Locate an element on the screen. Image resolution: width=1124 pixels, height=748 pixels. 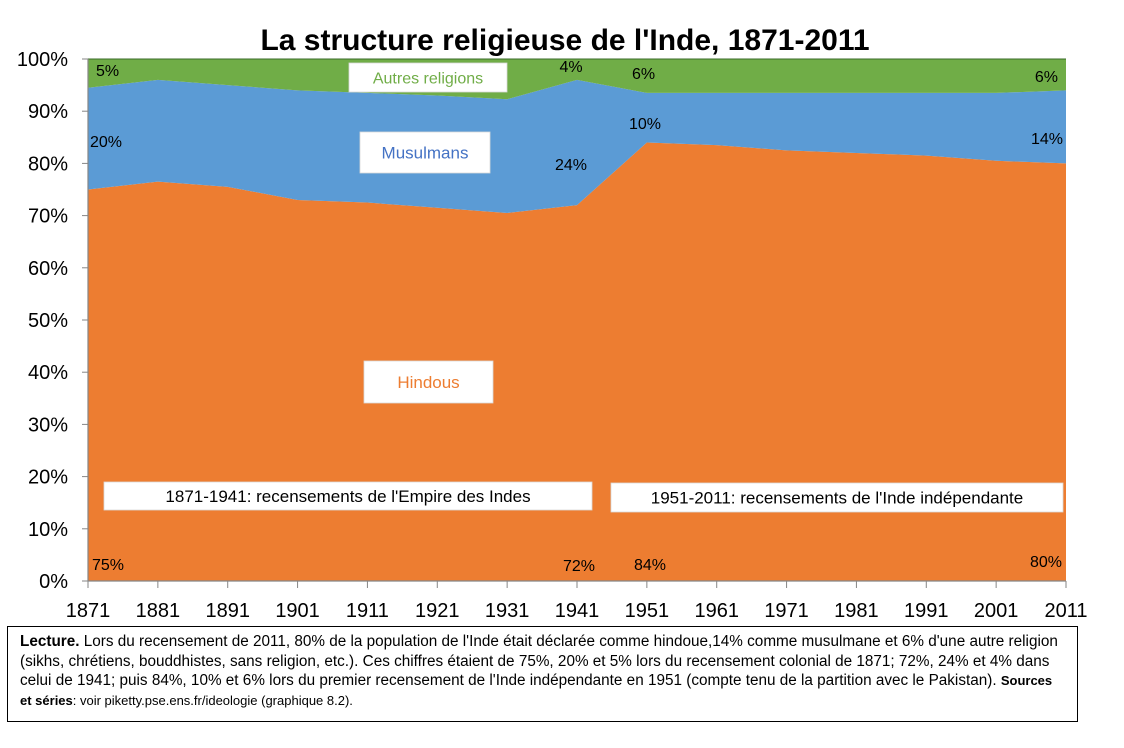
y-tick-label: 10% is located at coordinates (48, 530).